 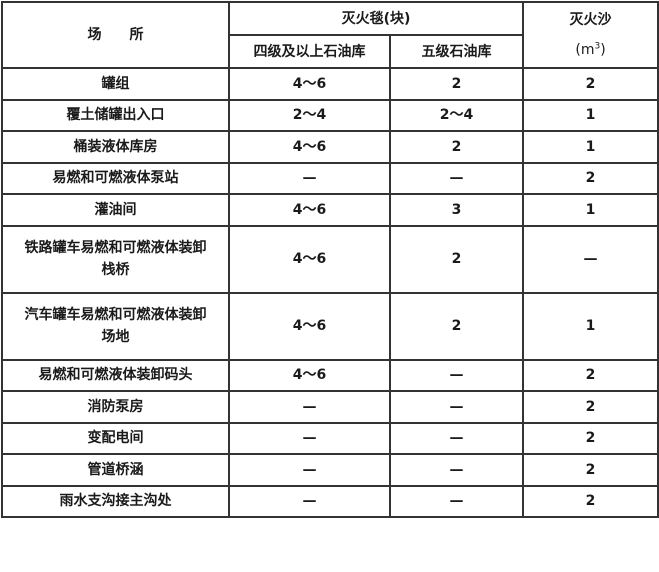 I want to click on cell-level5: 3, so click(x=456, y=210).